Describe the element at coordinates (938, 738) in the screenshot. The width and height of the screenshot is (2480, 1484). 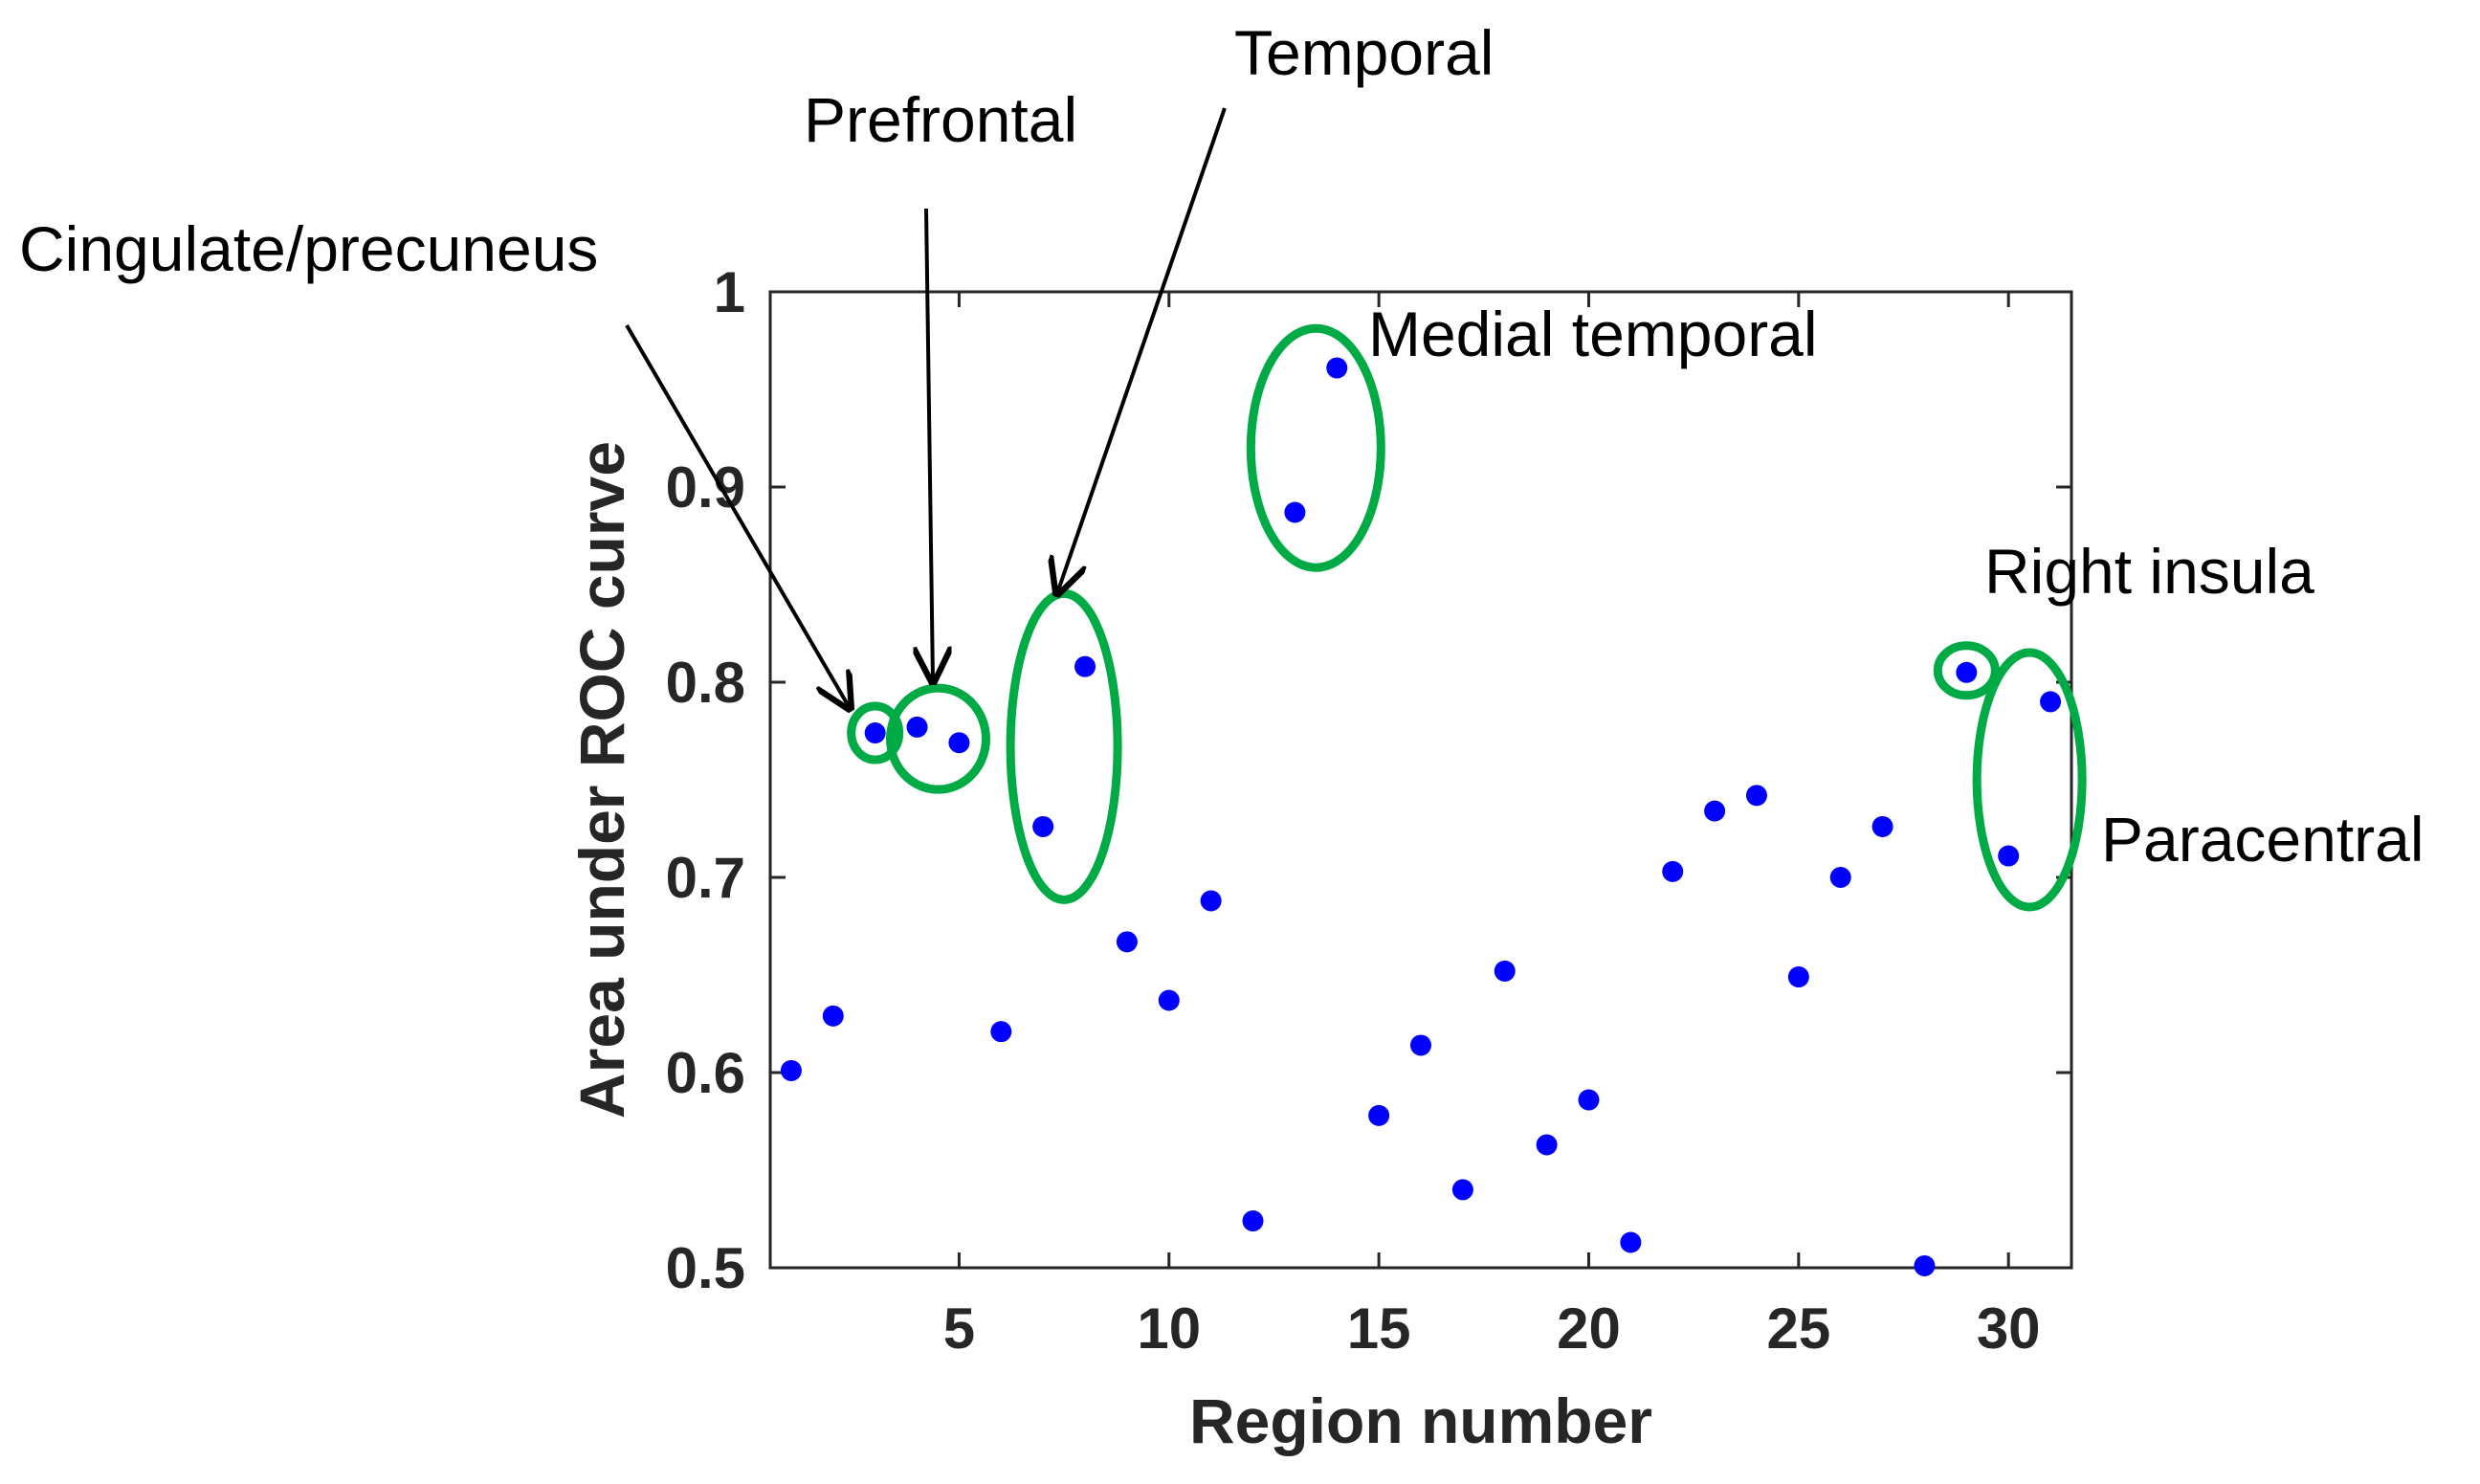
I see `prefrontal-highlight-ellipse` at that location.